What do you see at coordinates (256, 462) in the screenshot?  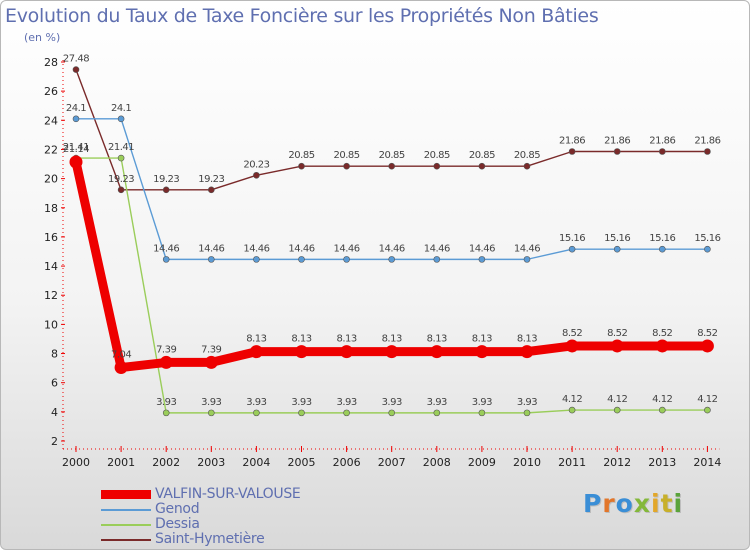 I see `x-tick-label: 2004` at bounding box center [256, 462].